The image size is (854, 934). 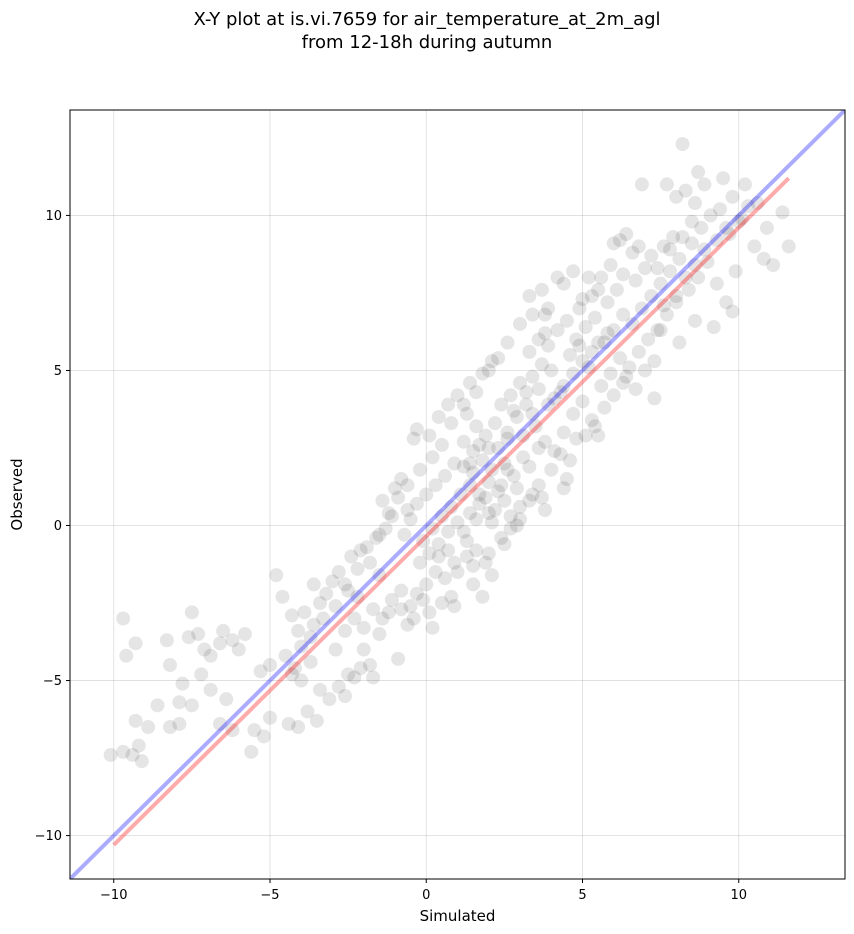 What do you see at coordinates (52, 681) in the screenshot?
I see `y-tick-label: −5` at bounding box center [52, 681].